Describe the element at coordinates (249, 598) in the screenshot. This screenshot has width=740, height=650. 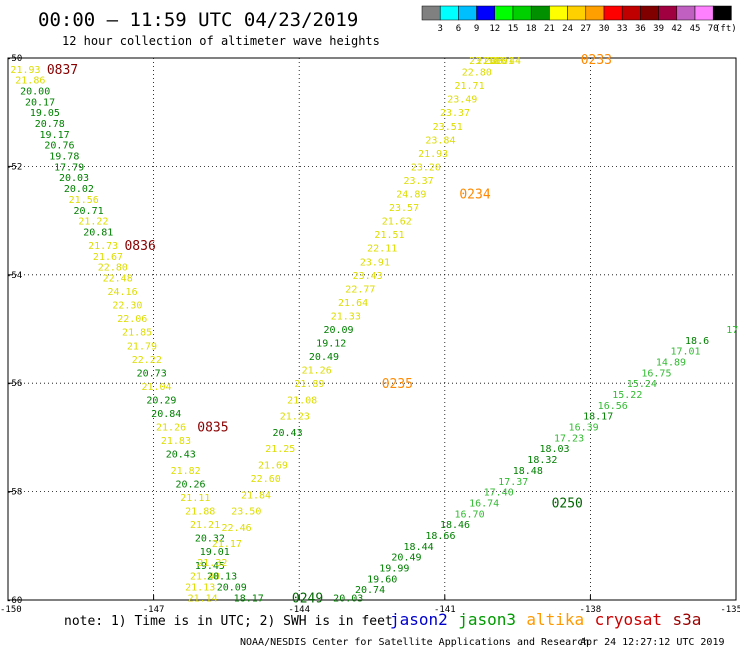
I see `wave-height-label: 18.17` at that location.